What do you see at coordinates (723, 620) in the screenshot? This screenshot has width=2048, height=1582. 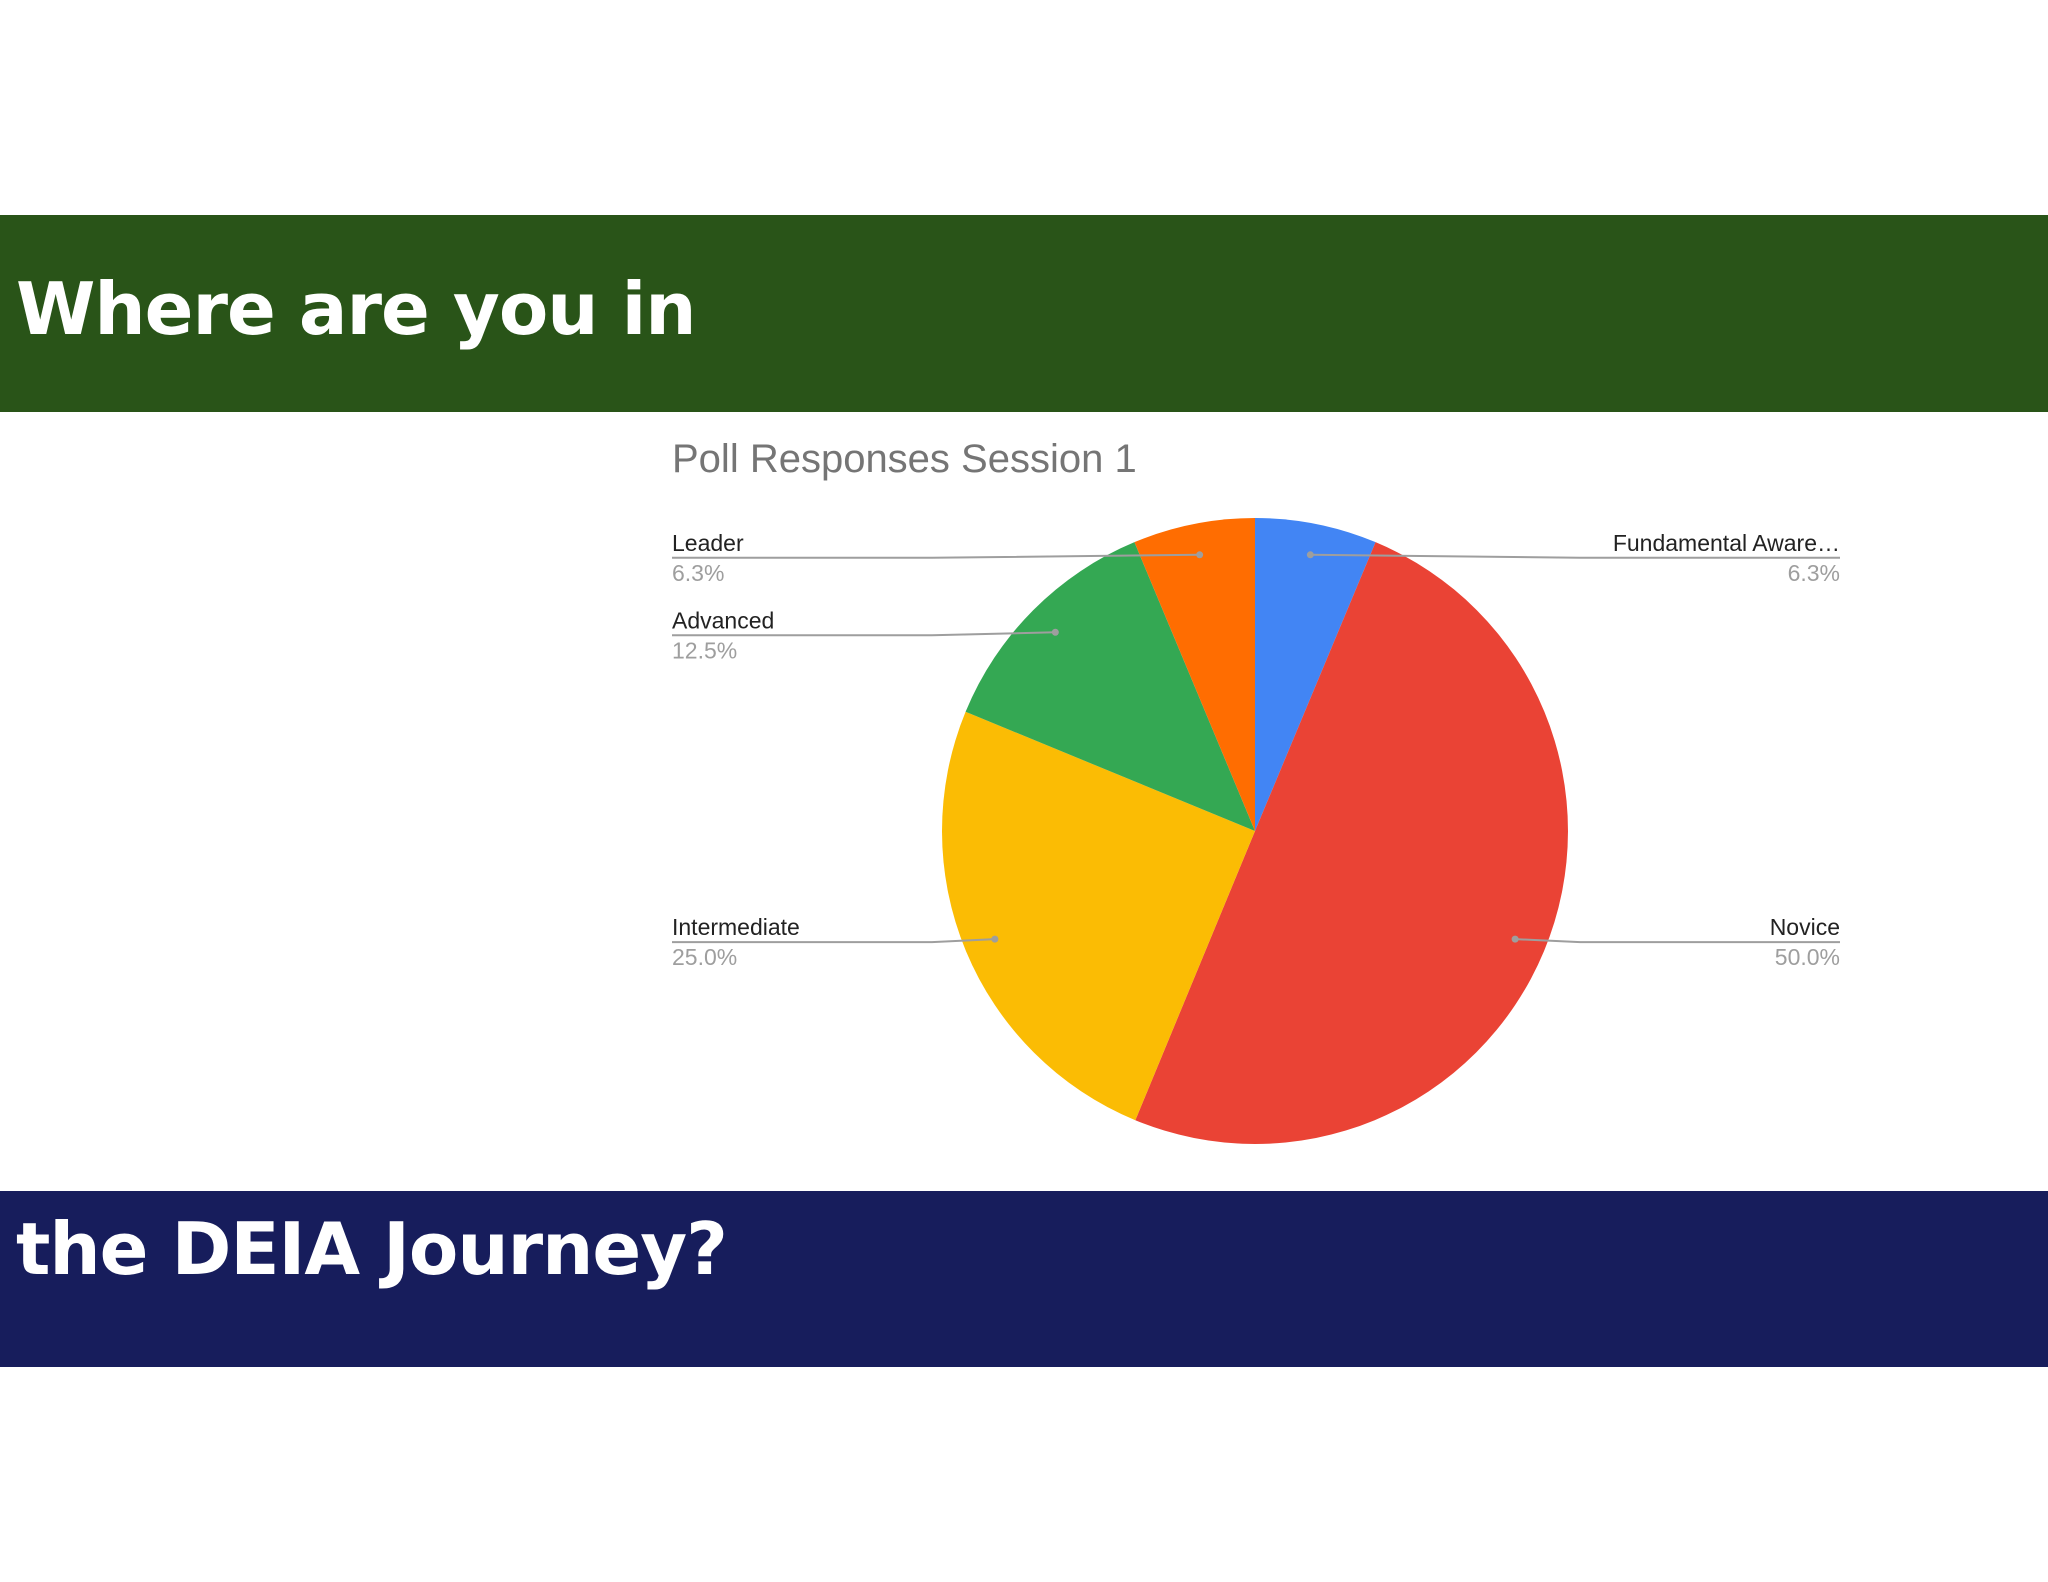 I see `slice-label: Advanced` at bounding box center [723, 620].